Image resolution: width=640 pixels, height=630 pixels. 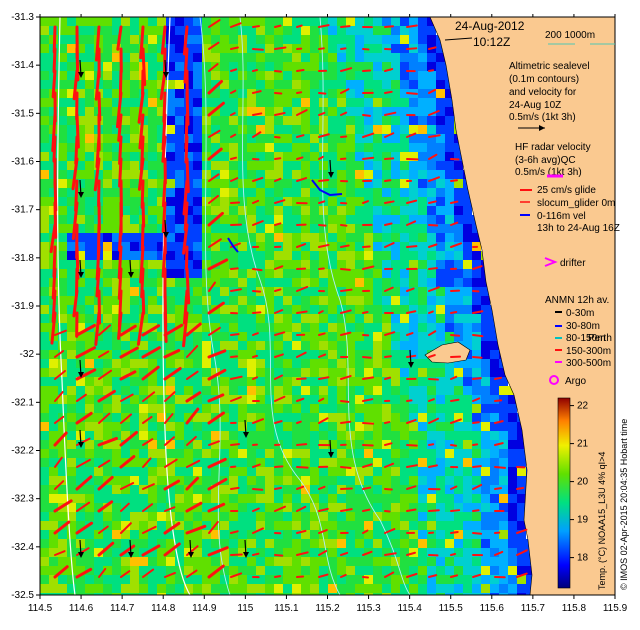 What do you see at coordinates (583, 482) in the screenshot?
I see `colorbar-tick-label: 20` at bounding box center [583, 482].